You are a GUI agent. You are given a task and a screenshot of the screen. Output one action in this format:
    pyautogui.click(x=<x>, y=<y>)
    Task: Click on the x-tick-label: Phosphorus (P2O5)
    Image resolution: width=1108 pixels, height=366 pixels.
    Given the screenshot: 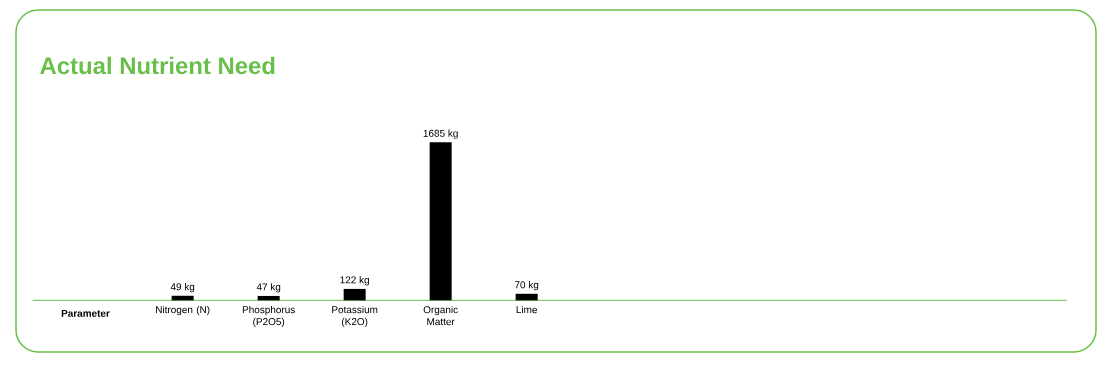 What is the action you would take?
    pyautogui.click(x=268, y=316)
    